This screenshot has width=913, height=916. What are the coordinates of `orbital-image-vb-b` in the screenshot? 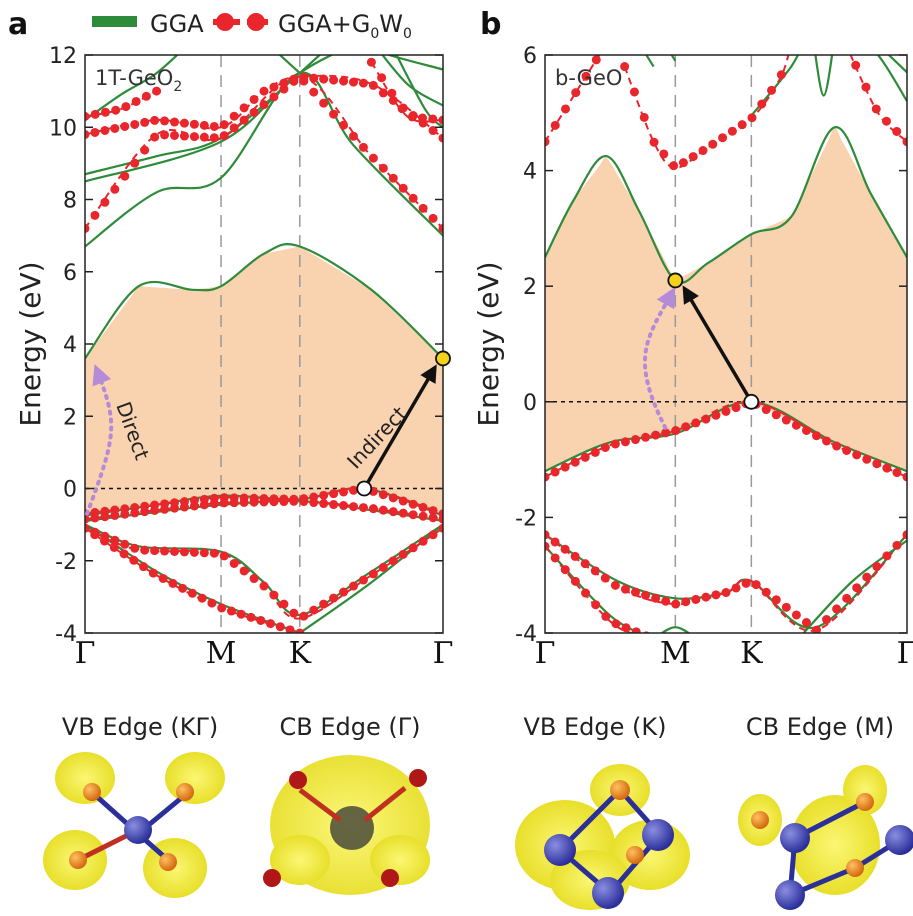 It's located at (602, 837).